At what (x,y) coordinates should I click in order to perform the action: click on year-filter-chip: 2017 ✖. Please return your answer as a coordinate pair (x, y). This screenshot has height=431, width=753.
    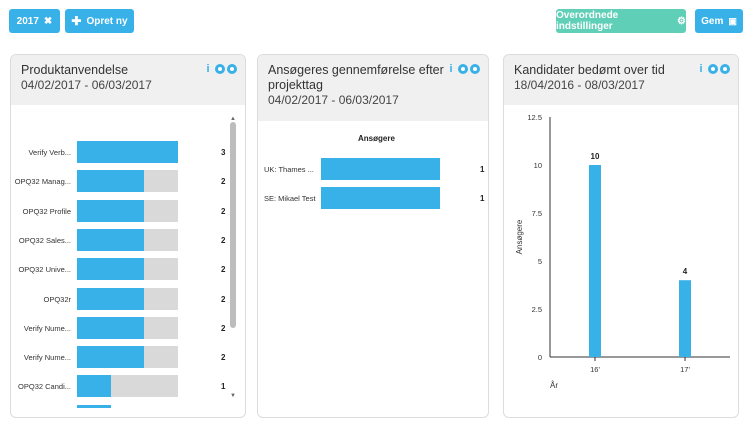
    Looking at the image, I should click on (34, 21).